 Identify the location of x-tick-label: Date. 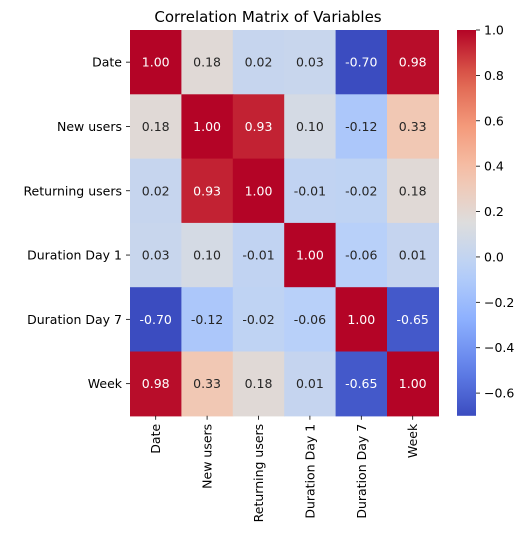
(155, 439).